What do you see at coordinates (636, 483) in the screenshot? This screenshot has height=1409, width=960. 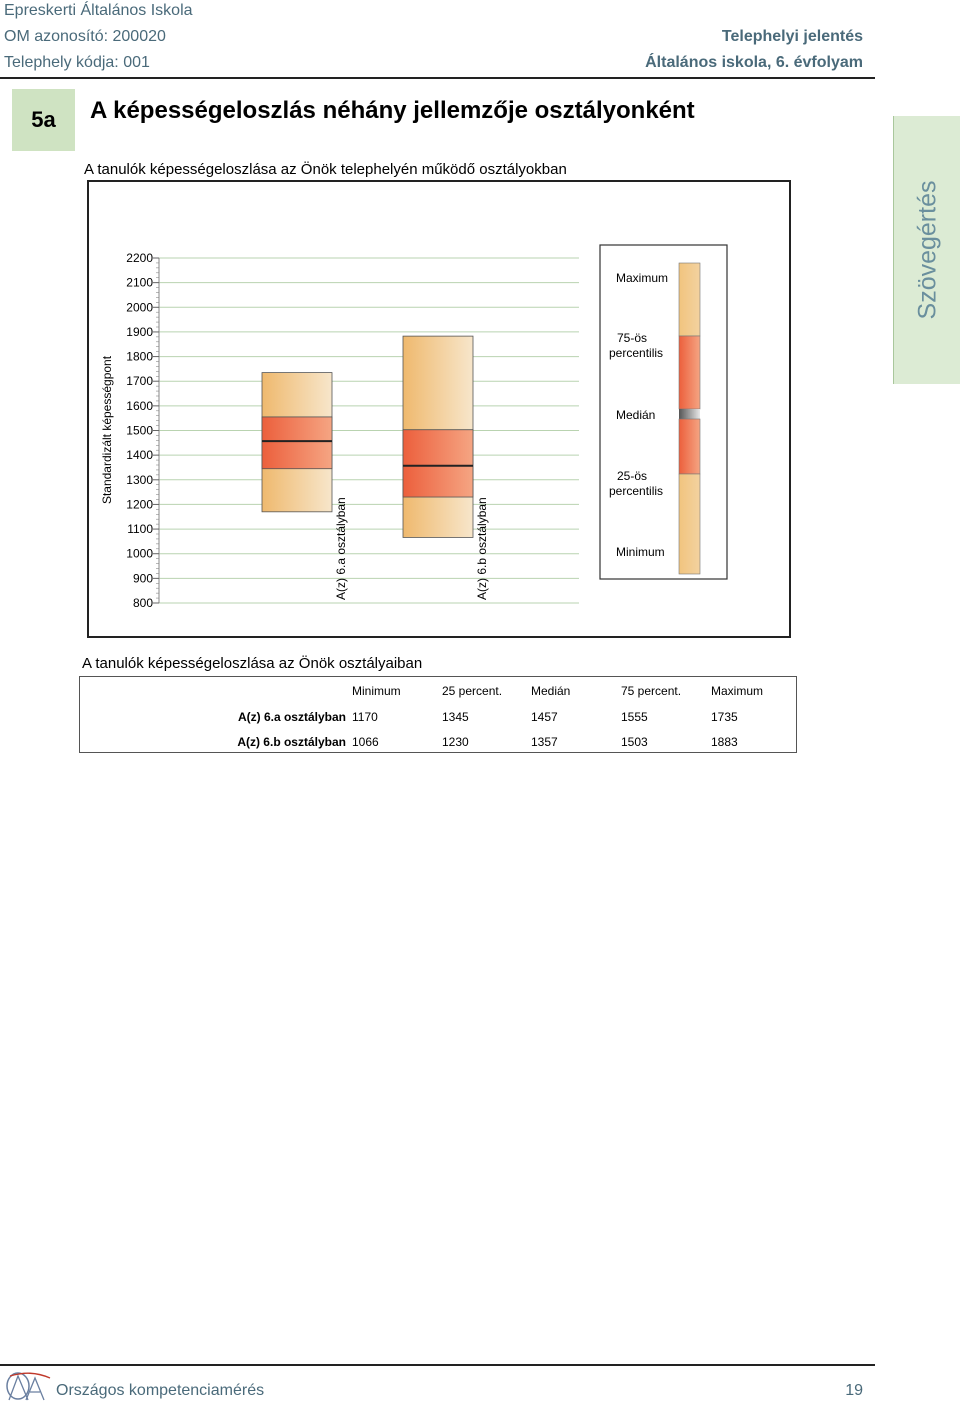 I see `legend-q1: 25-ös percentilis` at bounding box center [636, 483].